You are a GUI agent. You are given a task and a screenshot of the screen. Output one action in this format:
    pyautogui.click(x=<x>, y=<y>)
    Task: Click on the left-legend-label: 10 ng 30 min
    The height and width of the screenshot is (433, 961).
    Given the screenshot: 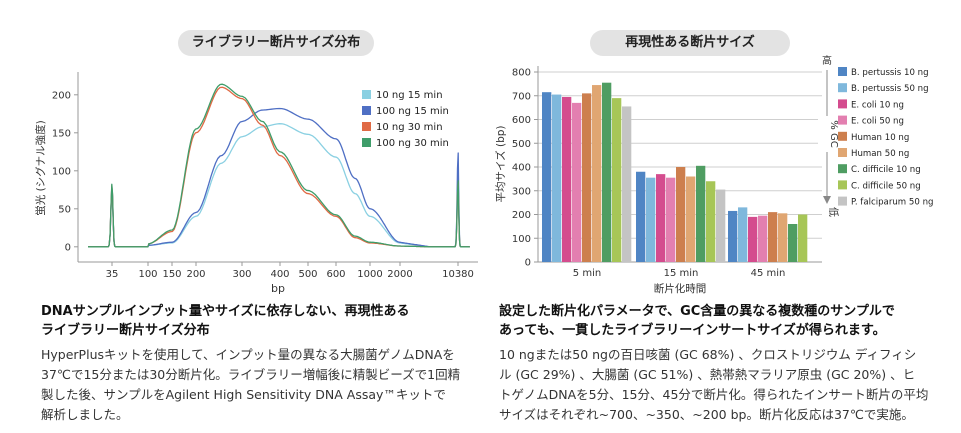 What is the action you would take?
    pyautogui.click(x=409, y=127)
    